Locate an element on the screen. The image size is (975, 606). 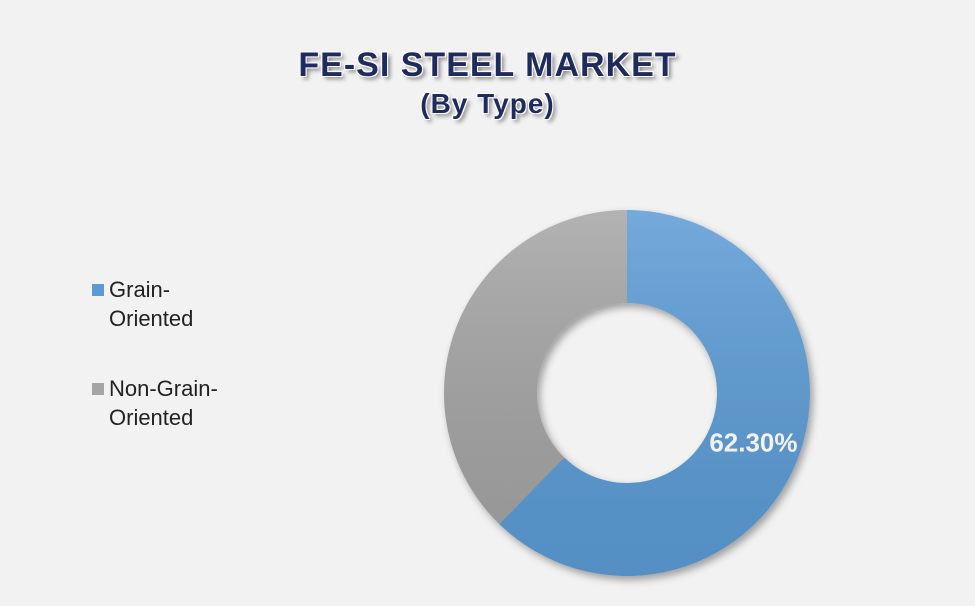
chart-title: FE-SI STEEL MARKET is located at coordinates (487, 65).